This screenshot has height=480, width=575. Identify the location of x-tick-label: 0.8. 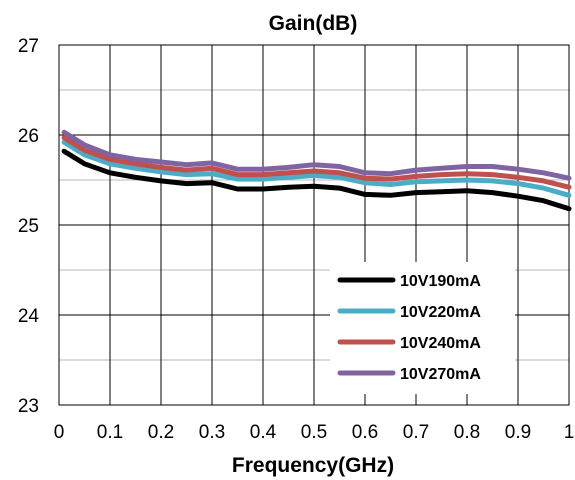
(467, 432).